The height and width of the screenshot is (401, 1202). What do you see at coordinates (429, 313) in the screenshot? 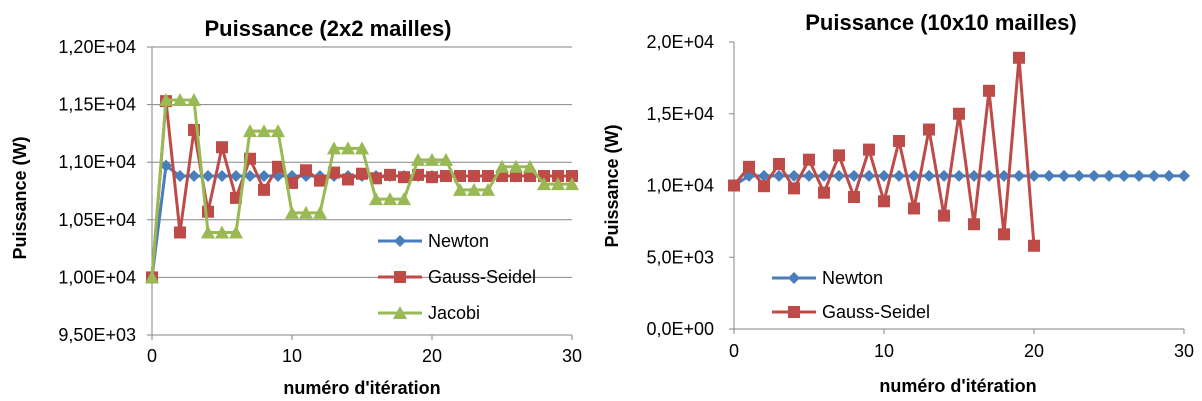
I see `legend-item: Jacobi` at bounding box center [429, 313].